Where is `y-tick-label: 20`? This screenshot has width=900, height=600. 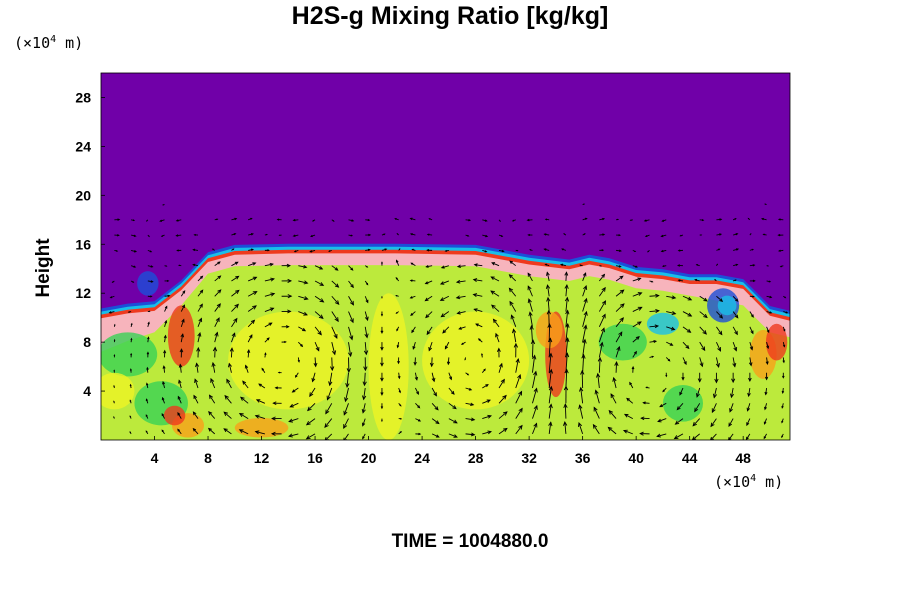
y-tick-label: 20 is located at coordinates (83, 195).